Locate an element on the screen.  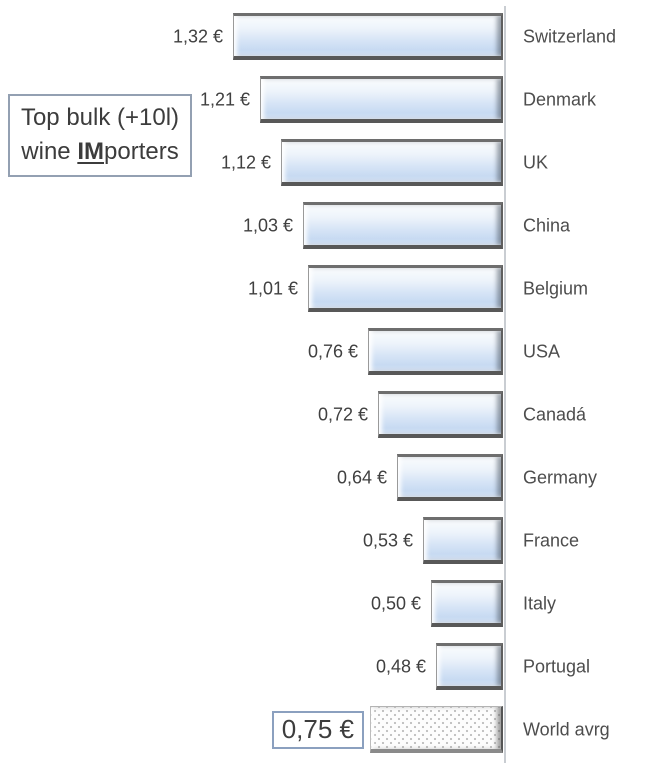
category-label: UK is located at coordinates (536, 162).